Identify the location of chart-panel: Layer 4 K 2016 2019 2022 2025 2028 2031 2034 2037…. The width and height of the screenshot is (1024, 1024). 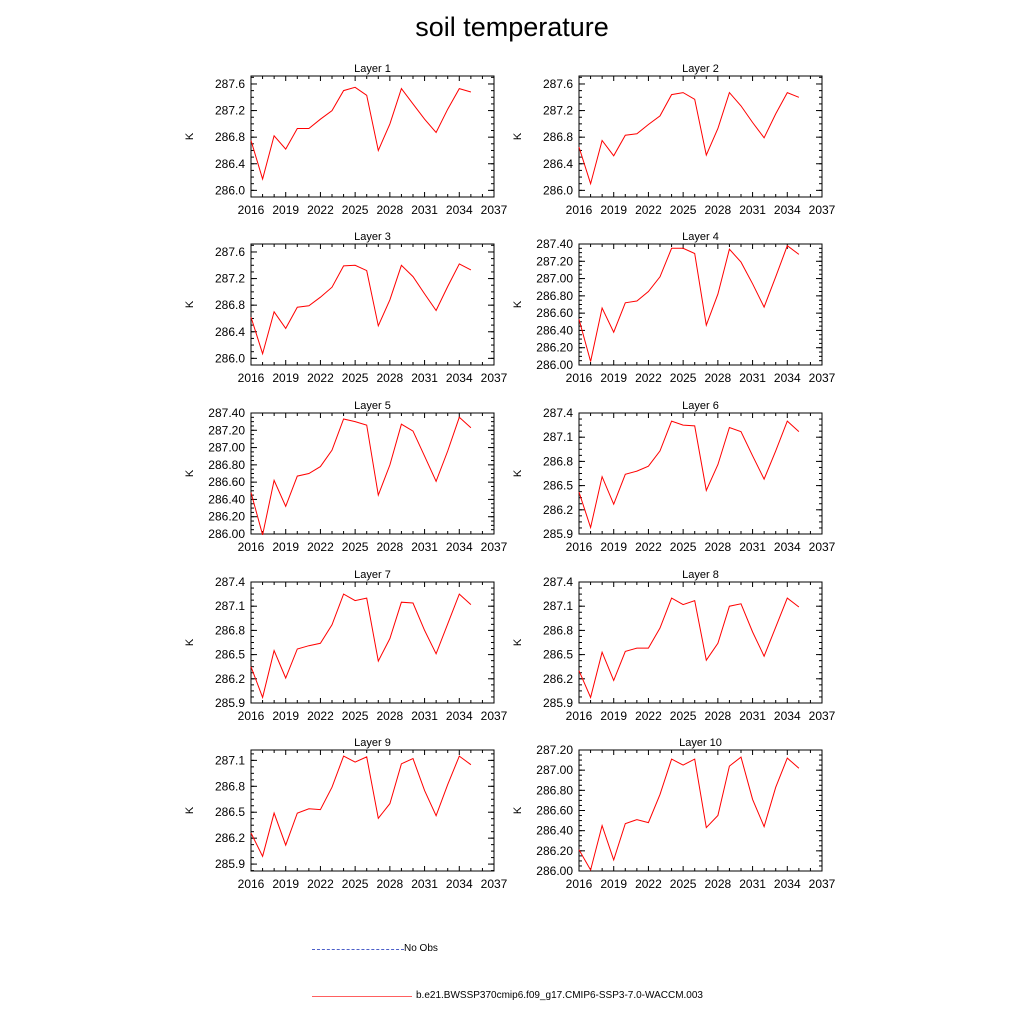
(674, 308).